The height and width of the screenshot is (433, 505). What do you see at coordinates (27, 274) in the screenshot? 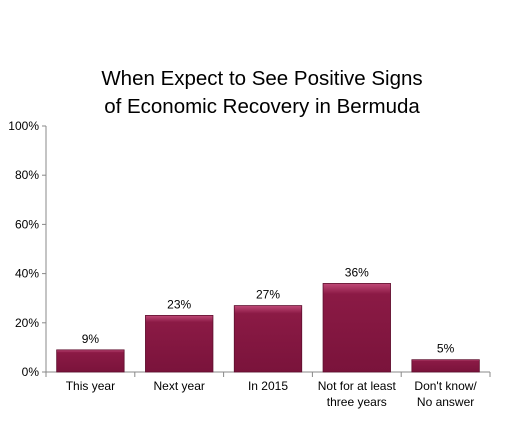
I see `y-tick-label: 40%` at bounding box center [27, 274].